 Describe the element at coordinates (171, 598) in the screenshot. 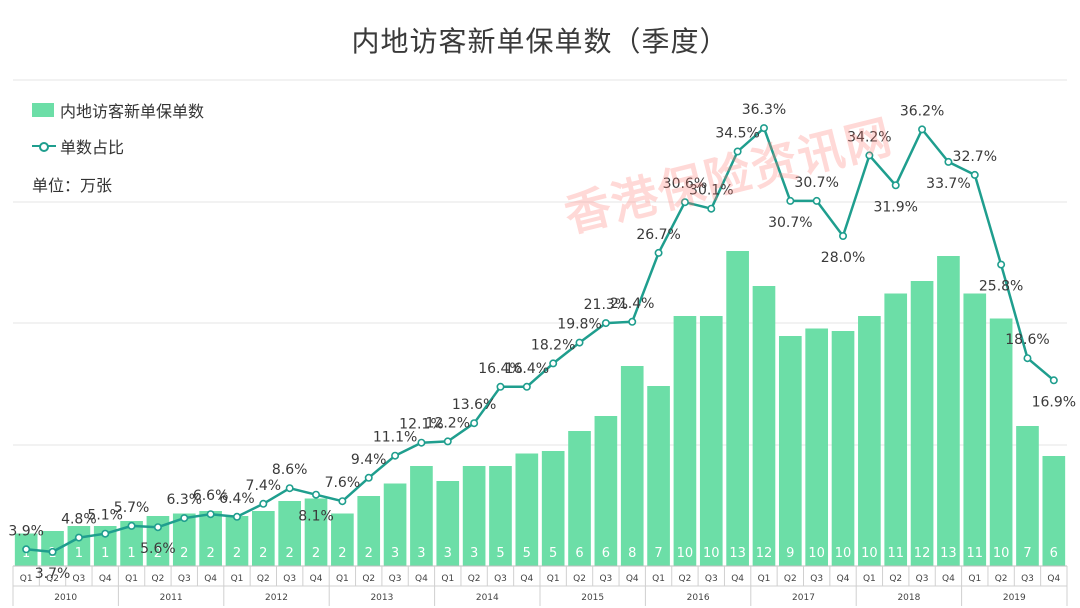

I see `year-label-1: 2011` at that location.